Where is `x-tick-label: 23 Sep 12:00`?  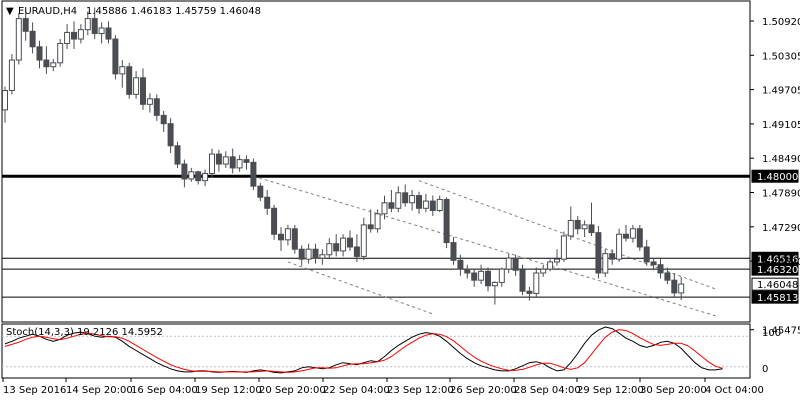
x-tick-label: 23 Sep 12:00 is located at coordinates (420, 390).